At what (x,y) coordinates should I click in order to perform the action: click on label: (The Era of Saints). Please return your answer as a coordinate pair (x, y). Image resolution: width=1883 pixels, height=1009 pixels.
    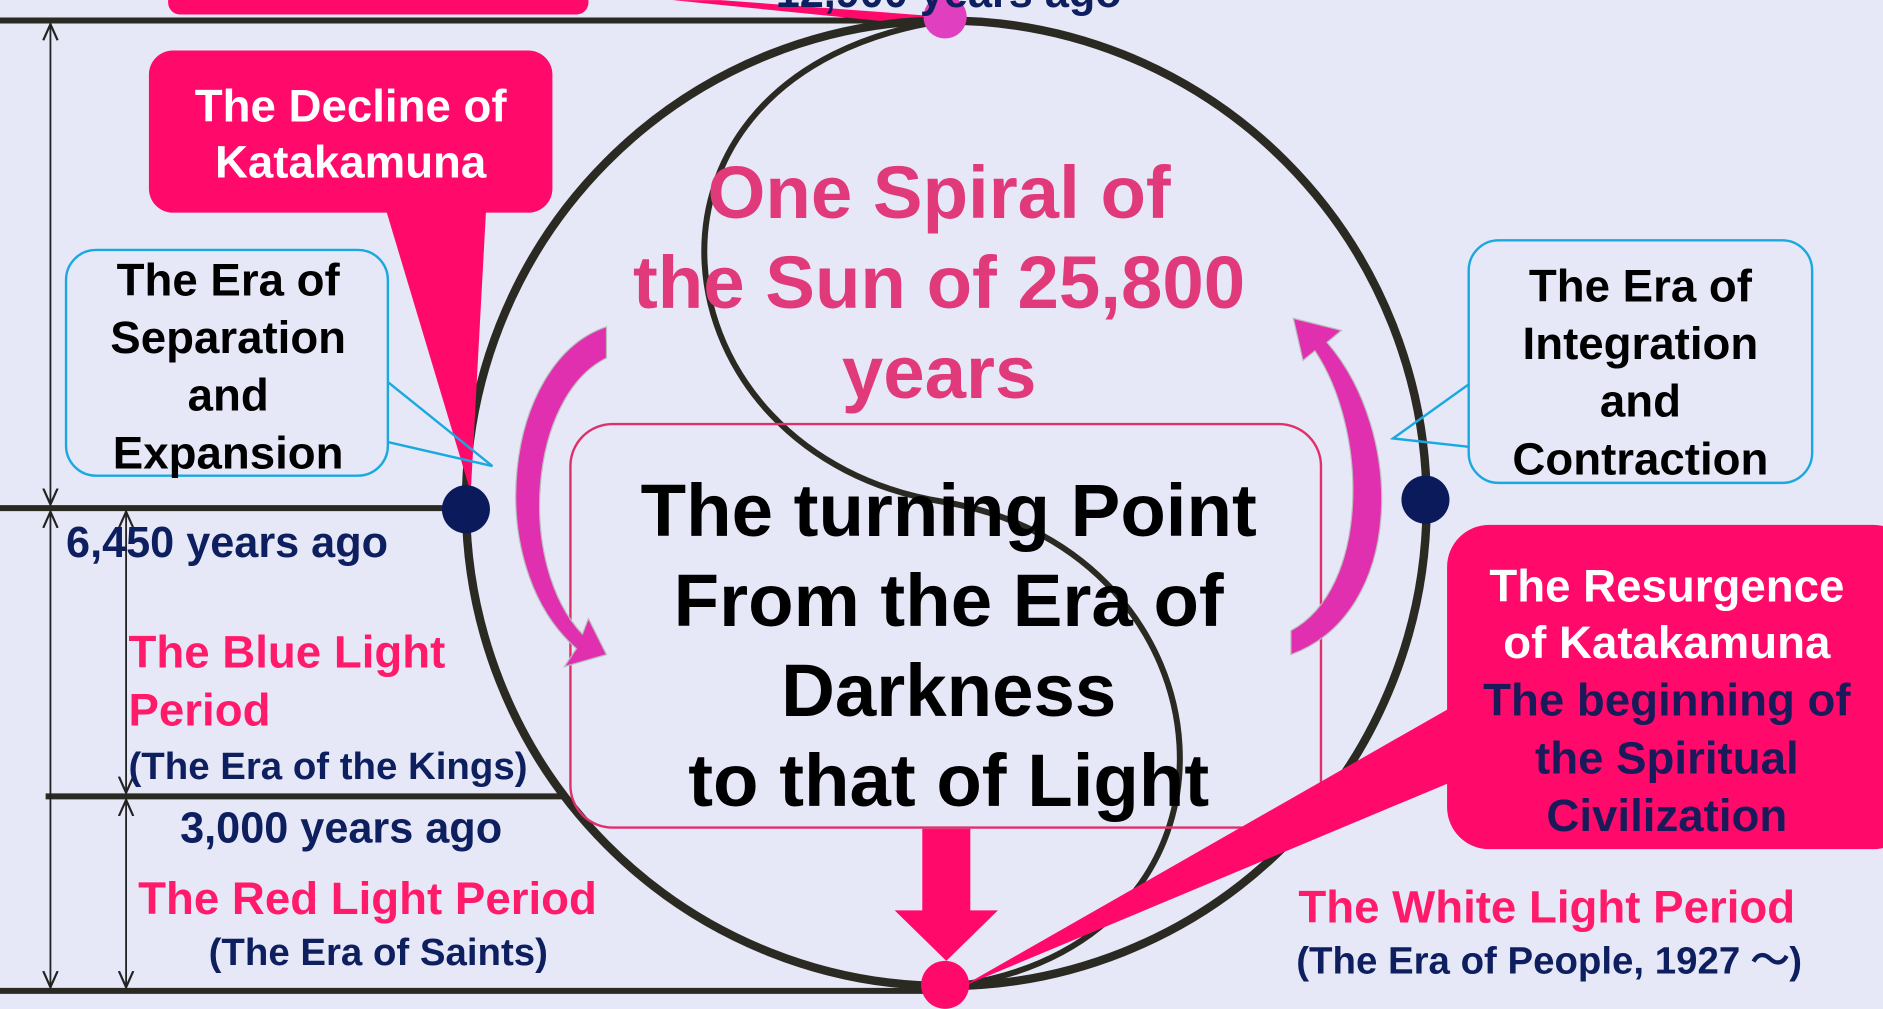
    Looking at the image, I should click on (378, 952).